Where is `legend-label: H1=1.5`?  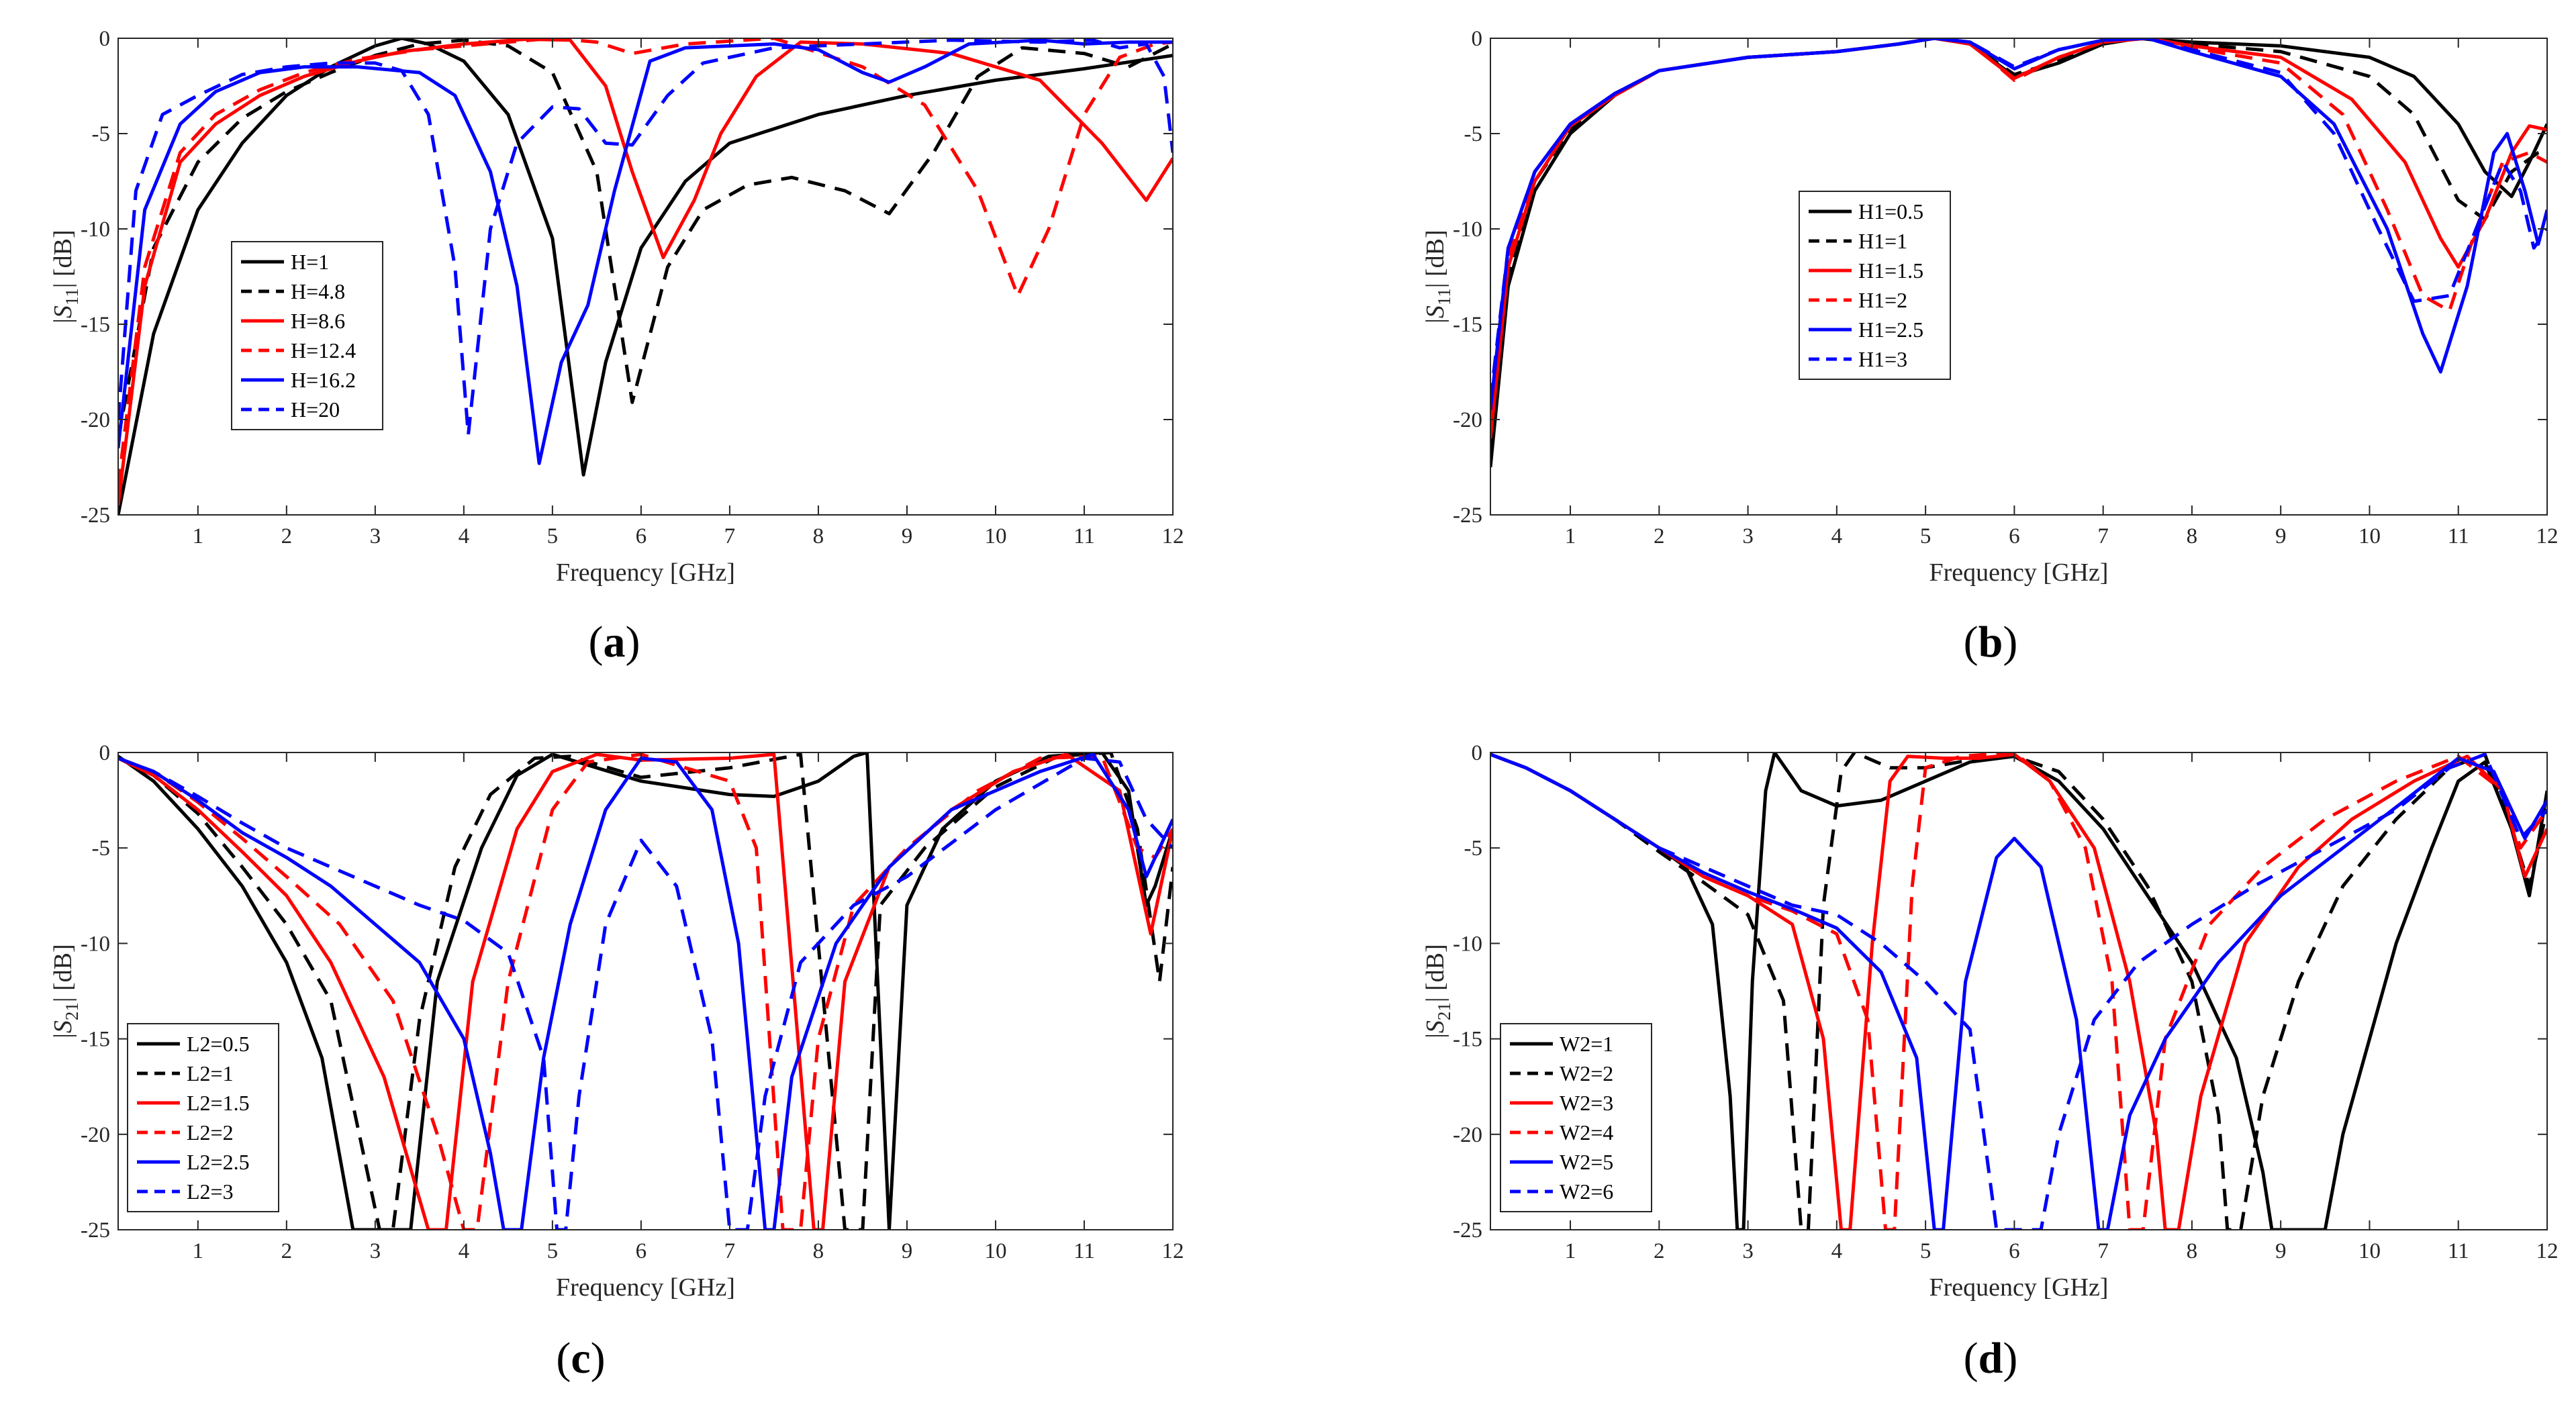 legend-label: H1=1.5 is located at coordinates (1891, 270).